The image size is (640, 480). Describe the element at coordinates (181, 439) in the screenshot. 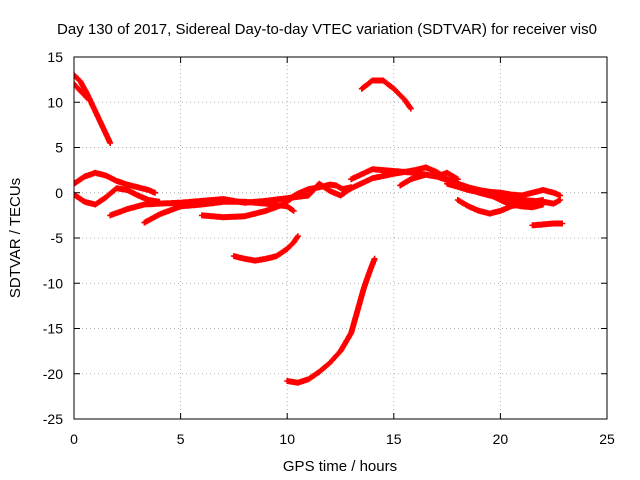

I see `x-tick-label: 5` at that location.